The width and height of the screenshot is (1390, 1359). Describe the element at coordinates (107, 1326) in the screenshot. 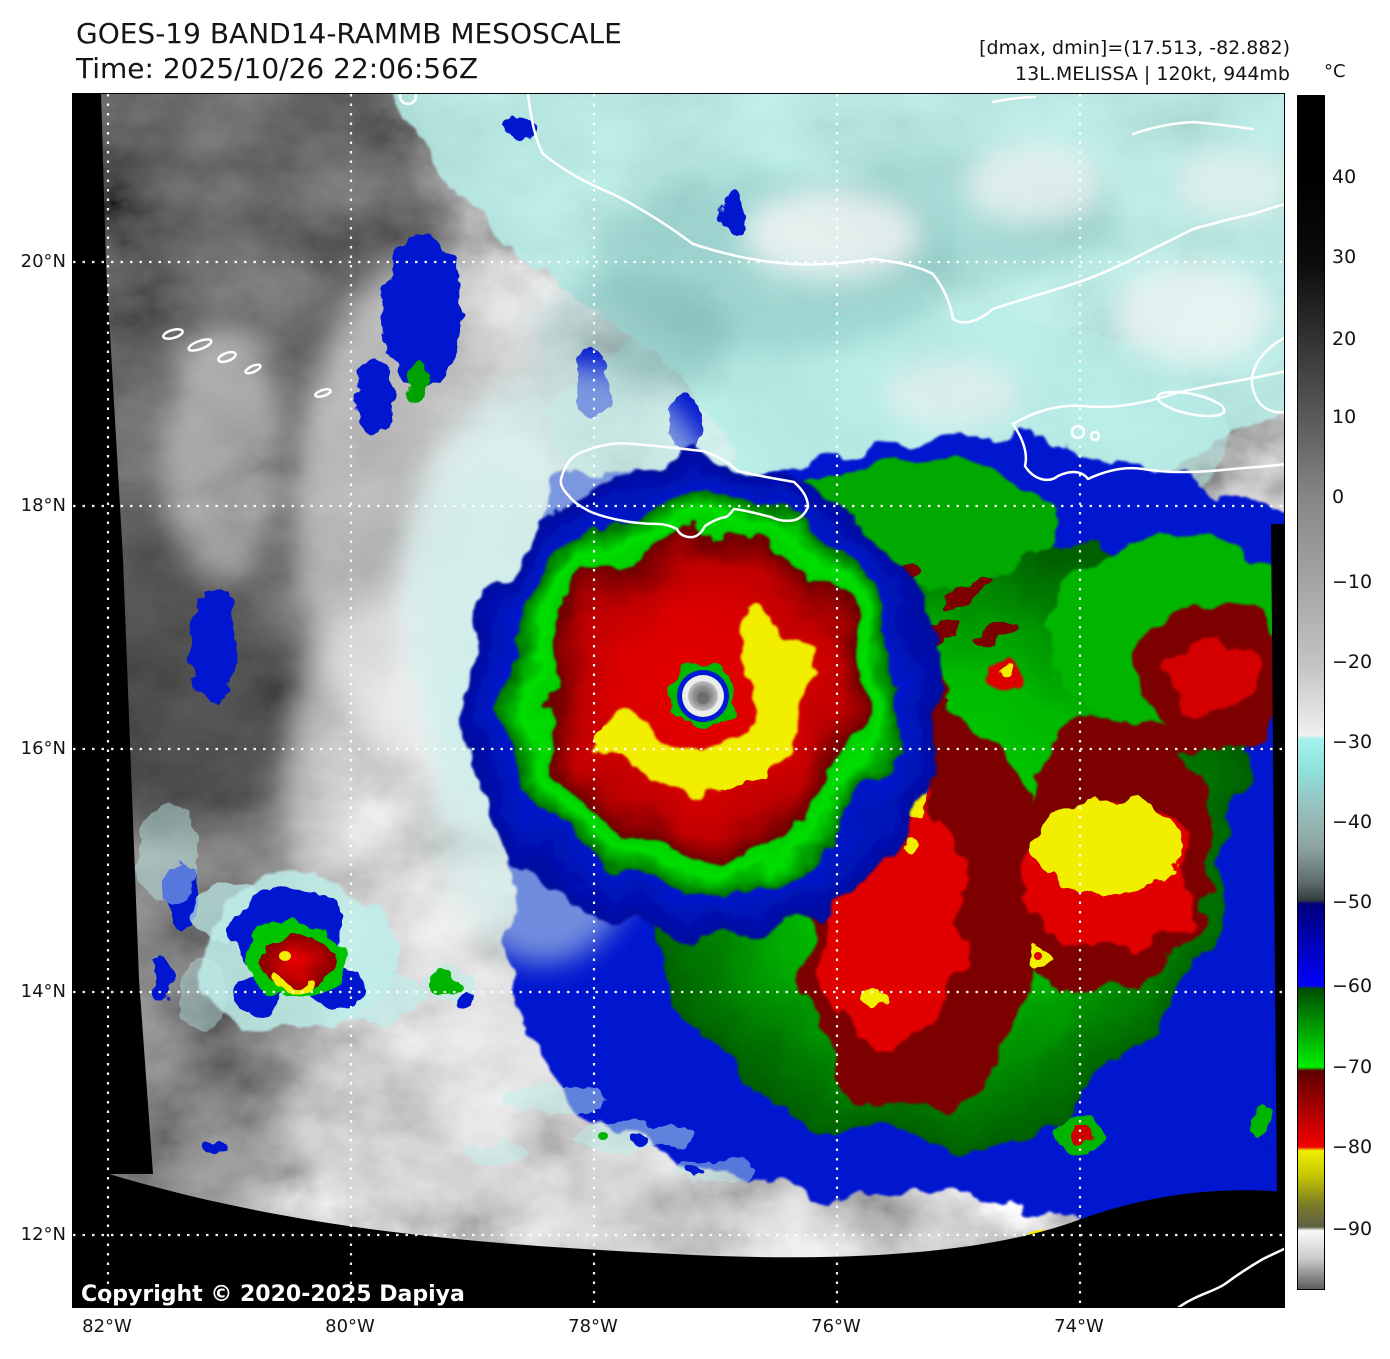

I see `lon-tick-label: 82°W` at that location.